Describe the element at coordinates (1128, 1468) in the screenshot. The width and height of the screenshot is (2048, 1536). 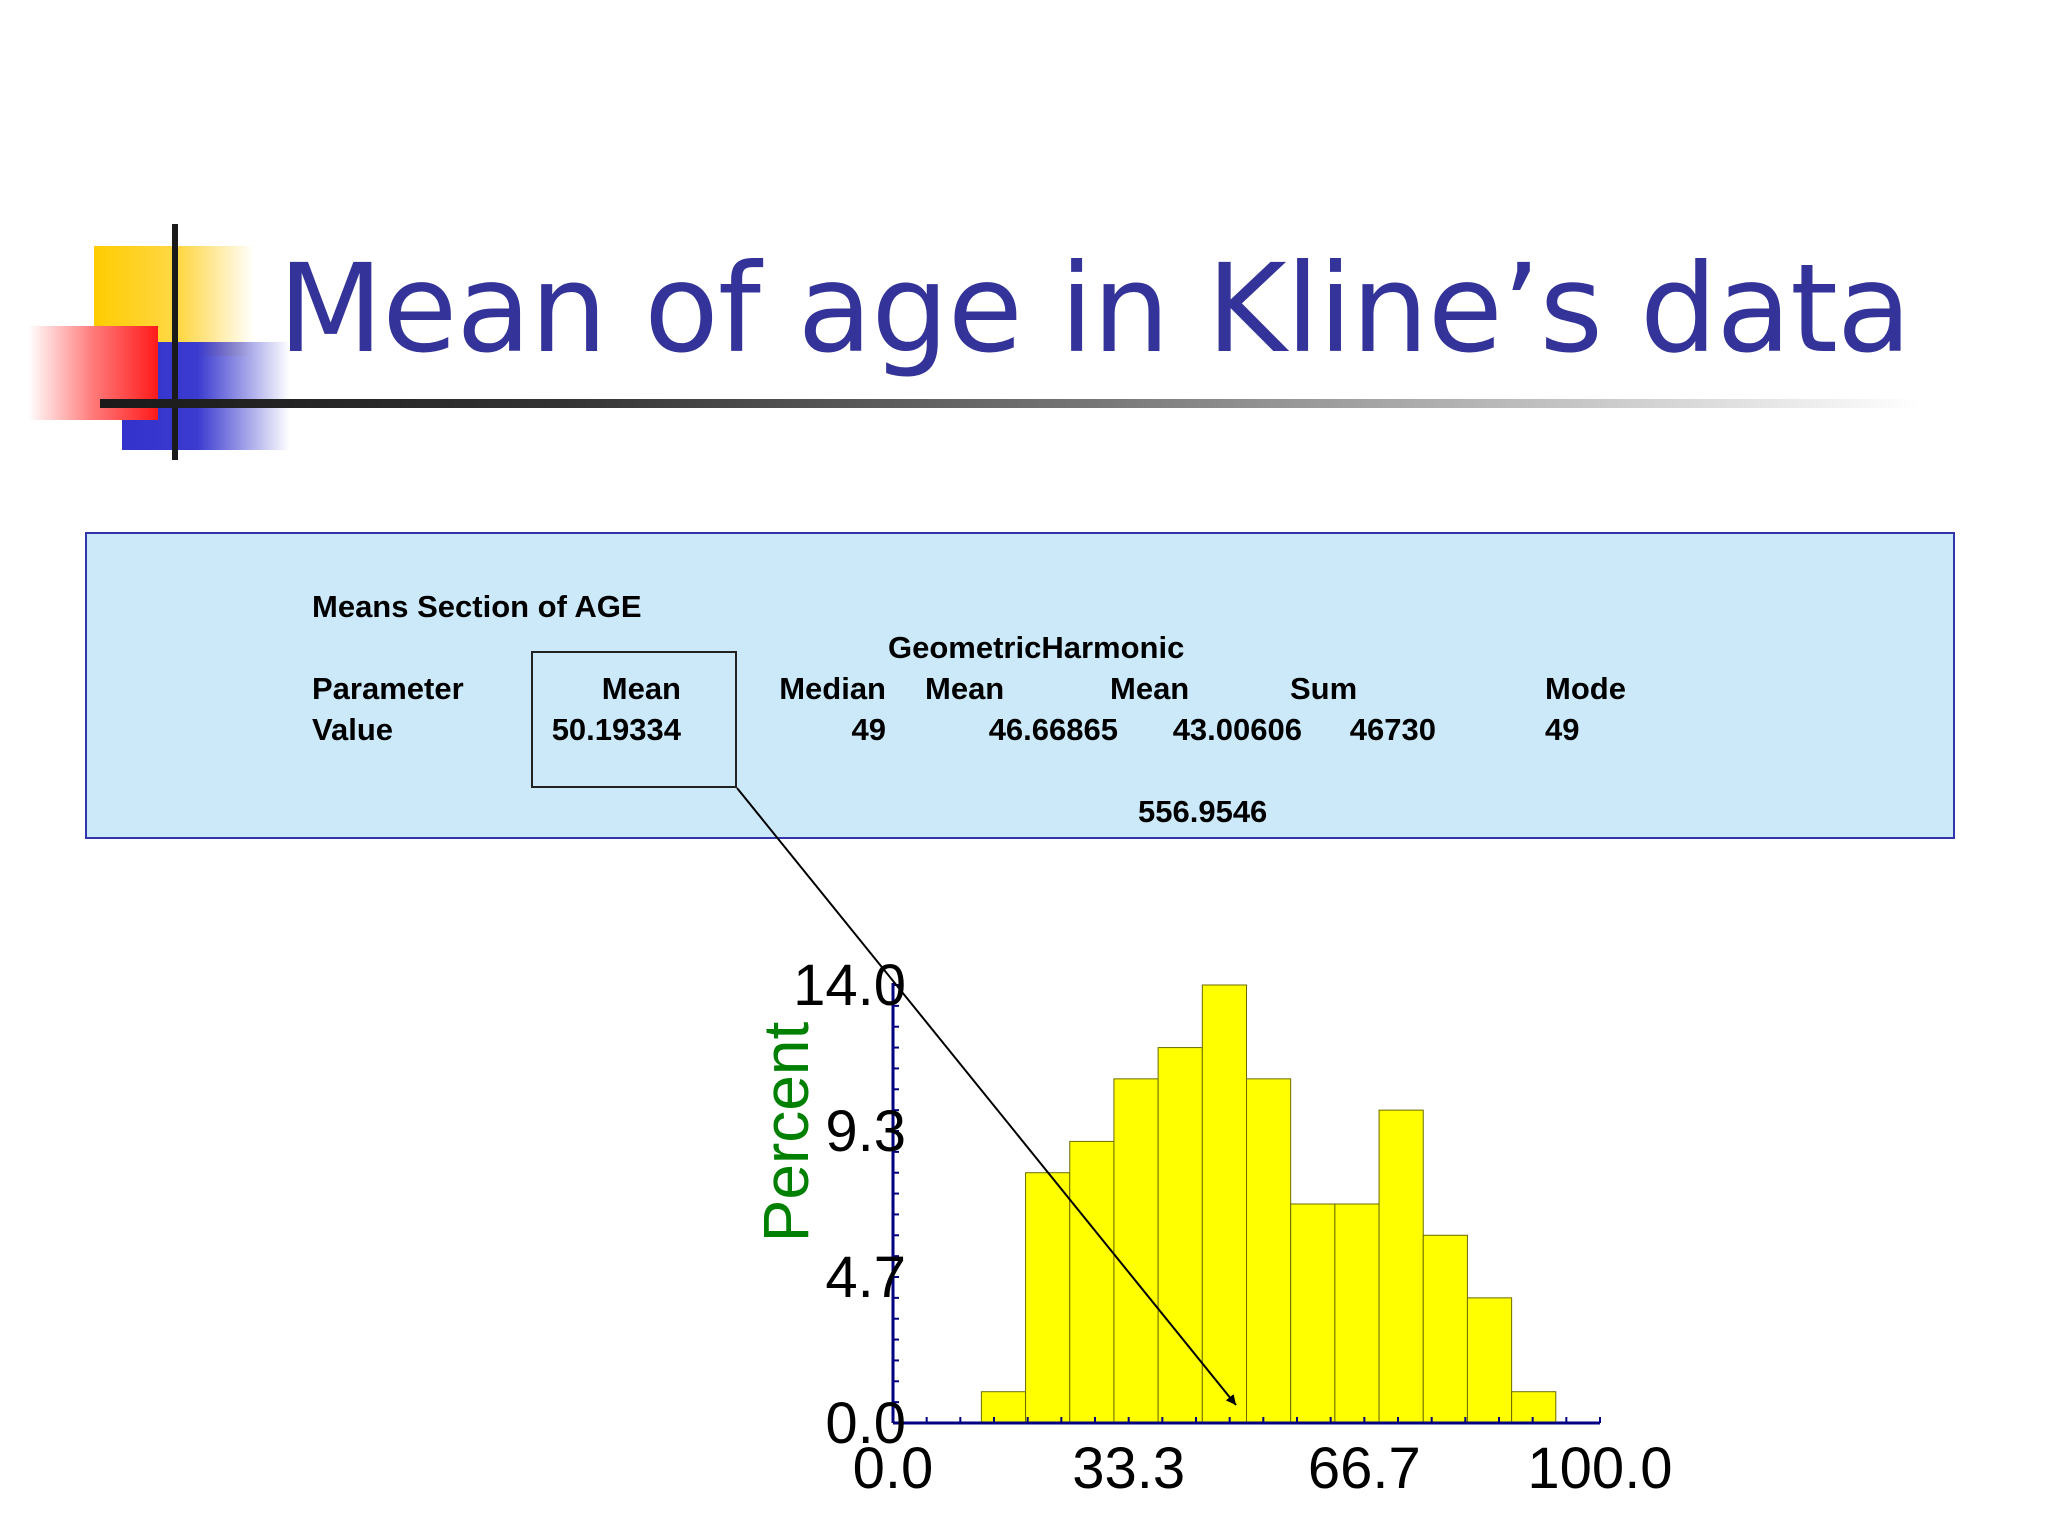
I see `x-tick-label: 33.3` at that location.